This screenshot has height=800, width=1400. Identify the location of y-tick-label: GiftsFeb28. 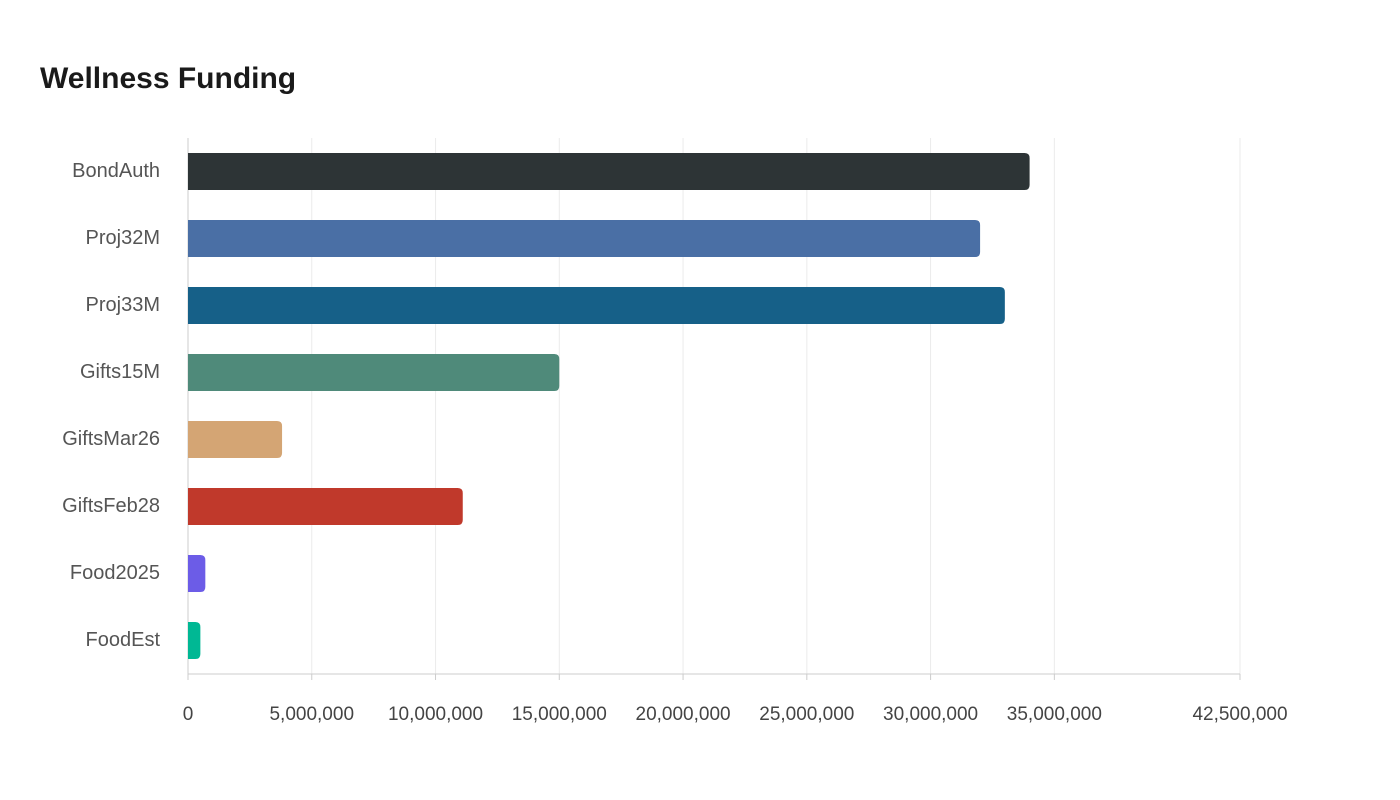
(111, 506).